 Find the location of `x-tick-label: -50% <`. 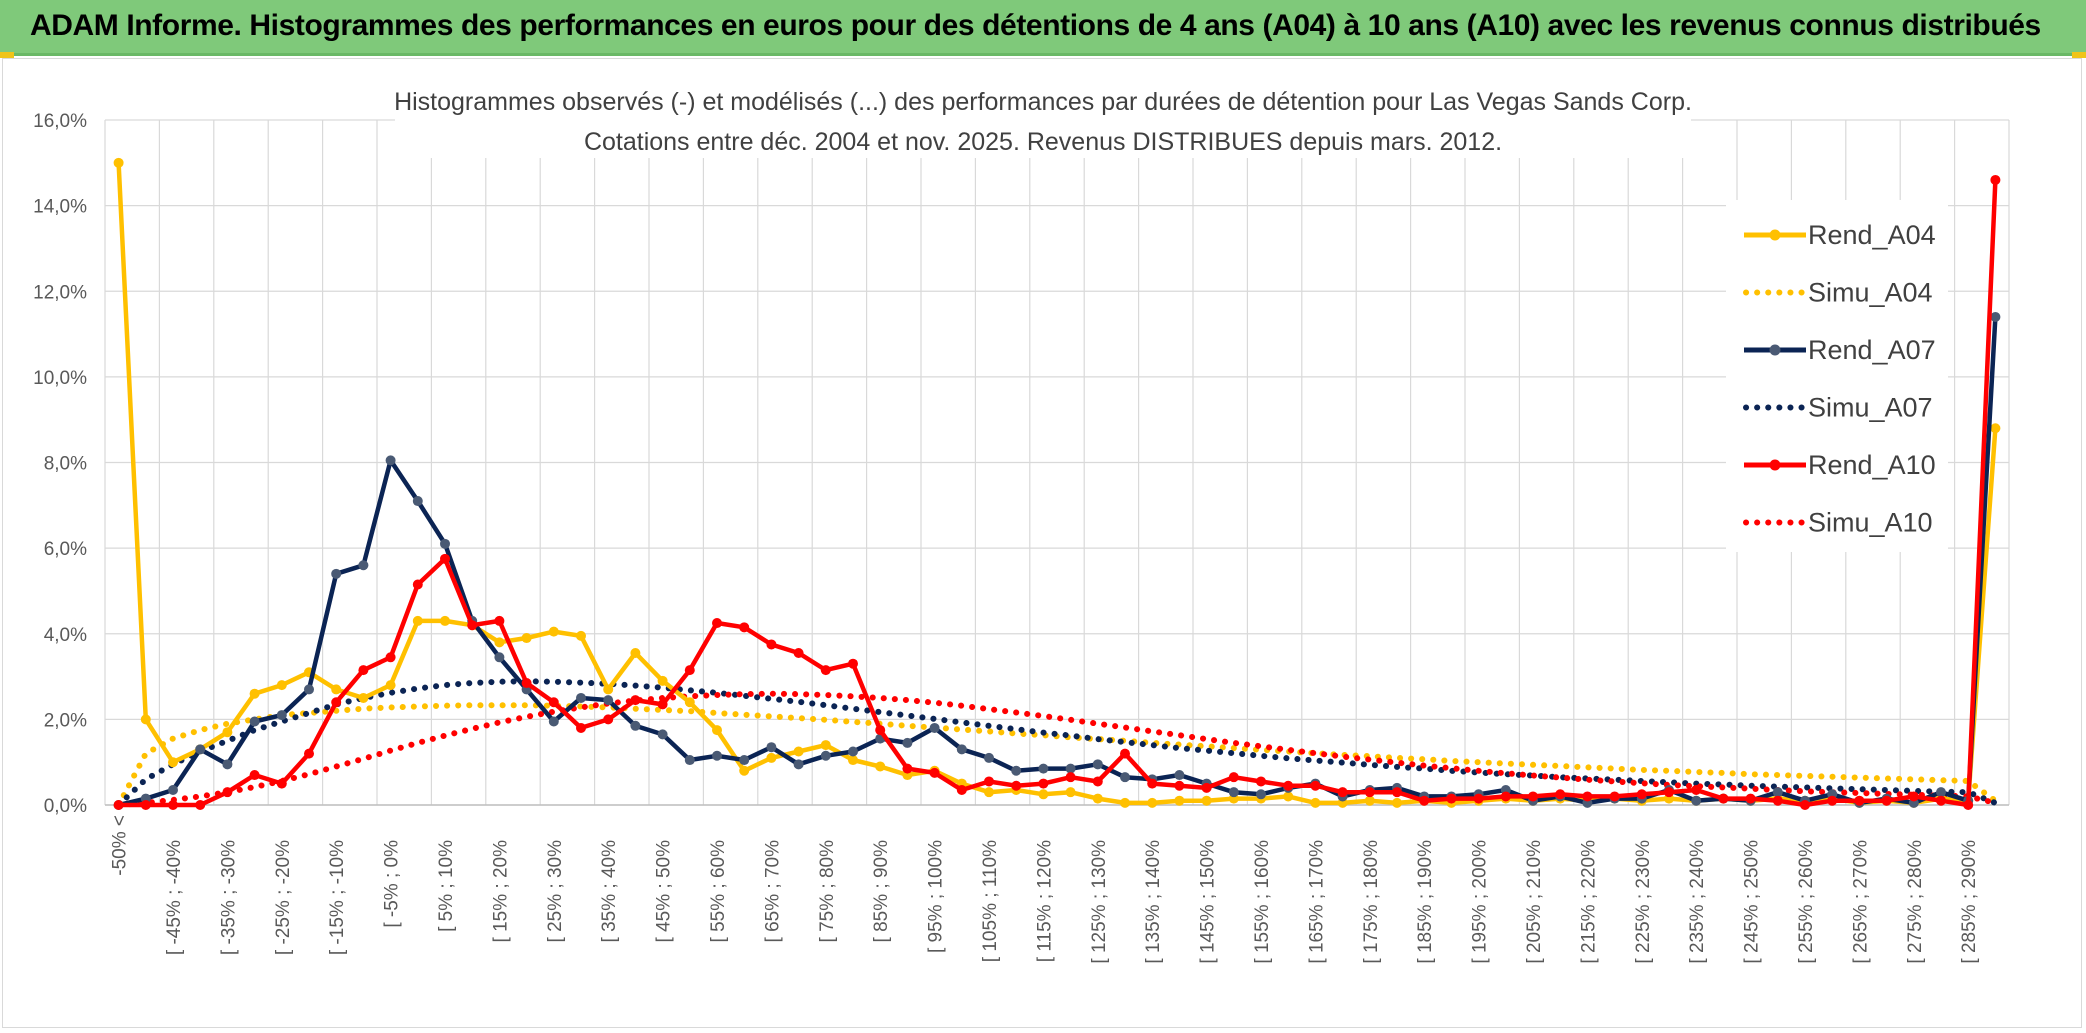

x-tick-label: -50% < is located at coordinates (120, 845).